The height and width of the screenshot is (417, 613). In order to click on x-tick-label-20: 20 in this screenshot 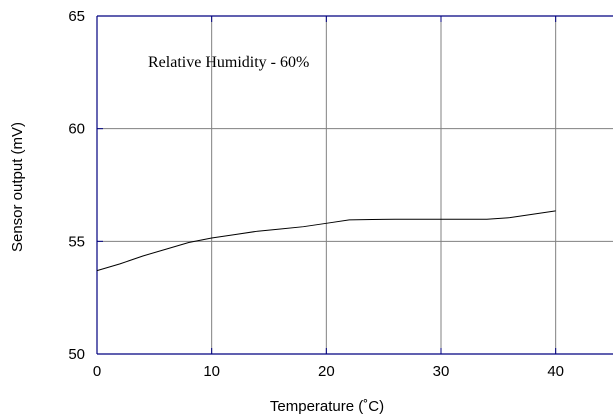, I will do `click(326, 371)`.